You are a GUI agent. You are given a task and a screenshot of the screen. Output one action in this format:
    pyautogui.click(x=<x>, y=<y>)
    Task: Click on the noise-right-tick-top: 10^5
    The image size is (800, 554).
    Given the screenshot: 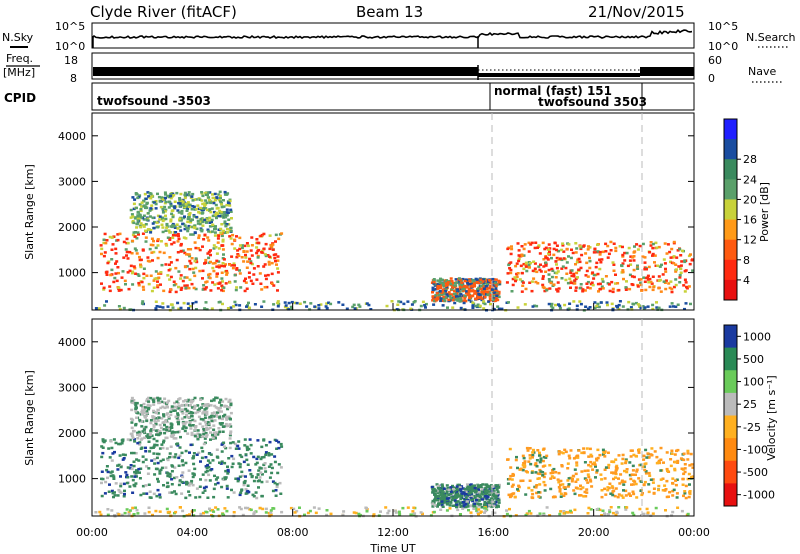 What is the action you would take?
    pyautogui.click(x=723, y=26)
    